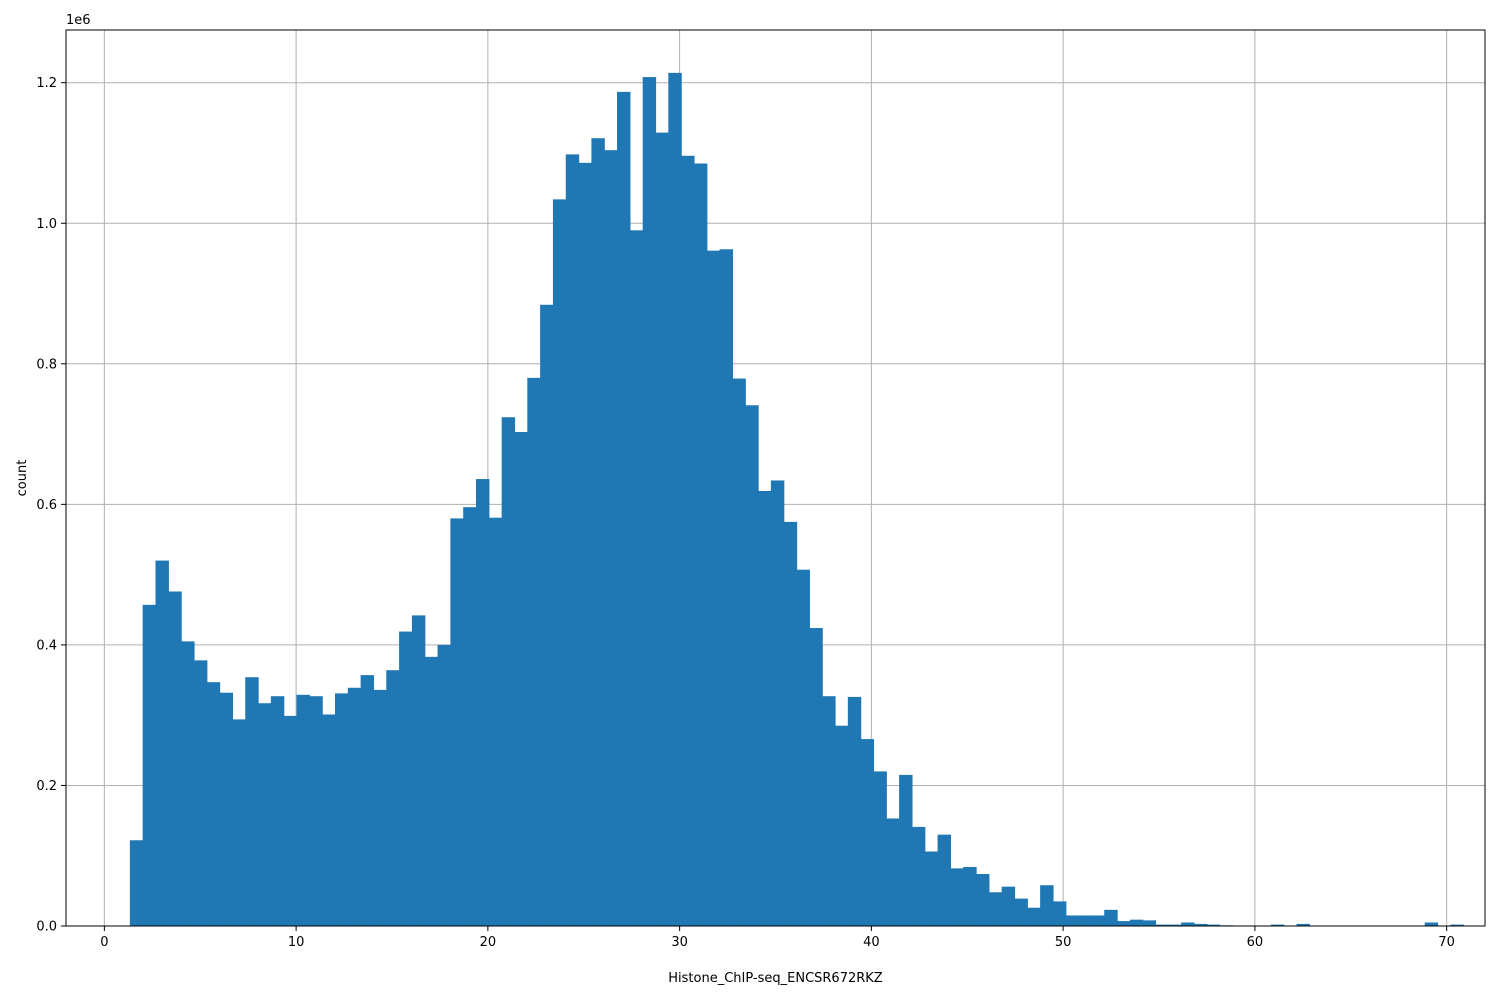 Image resolution: width=1500 pixels, height=1000 pixels. I want to click on y-tick-label: 0.8, so click(46, 364).